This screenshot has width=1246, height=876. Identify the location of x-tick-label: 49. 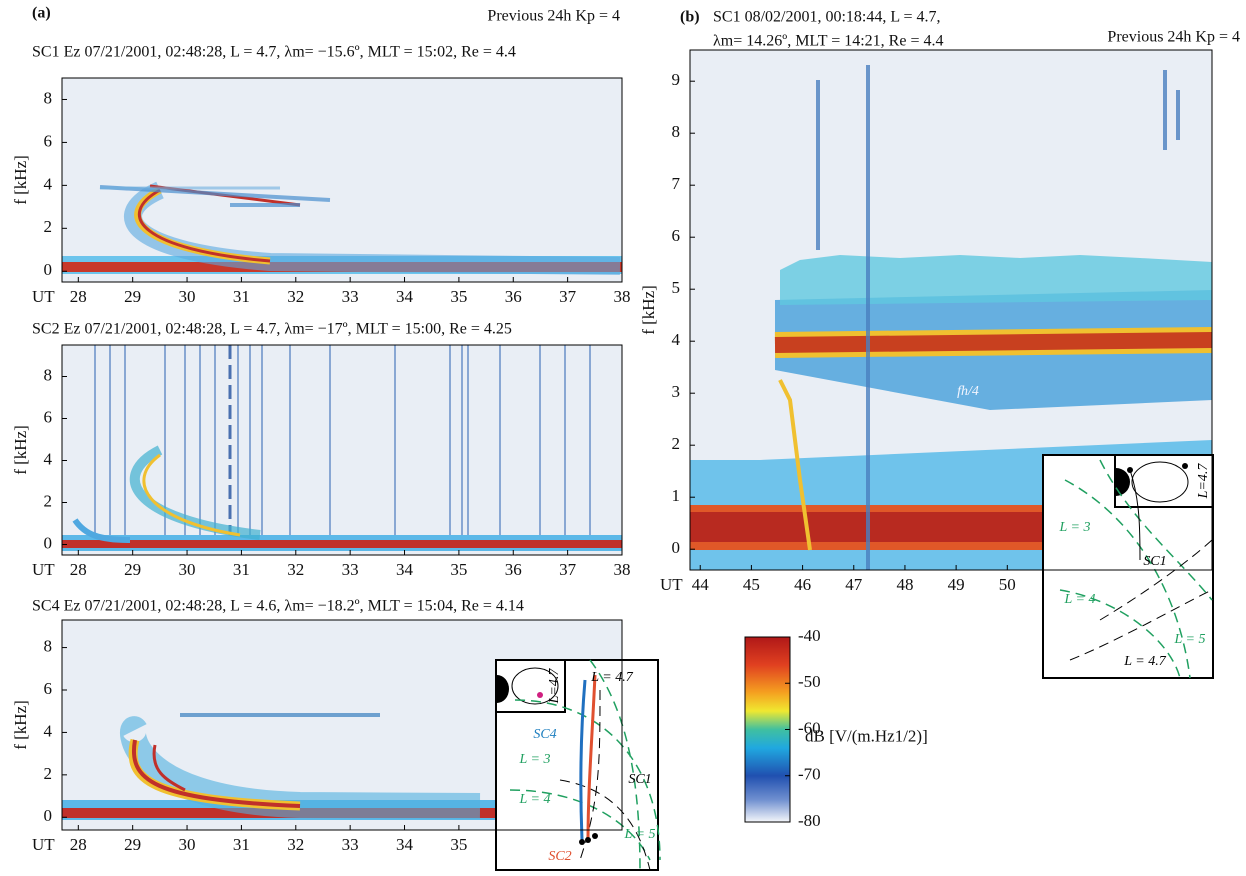
(956, 584).